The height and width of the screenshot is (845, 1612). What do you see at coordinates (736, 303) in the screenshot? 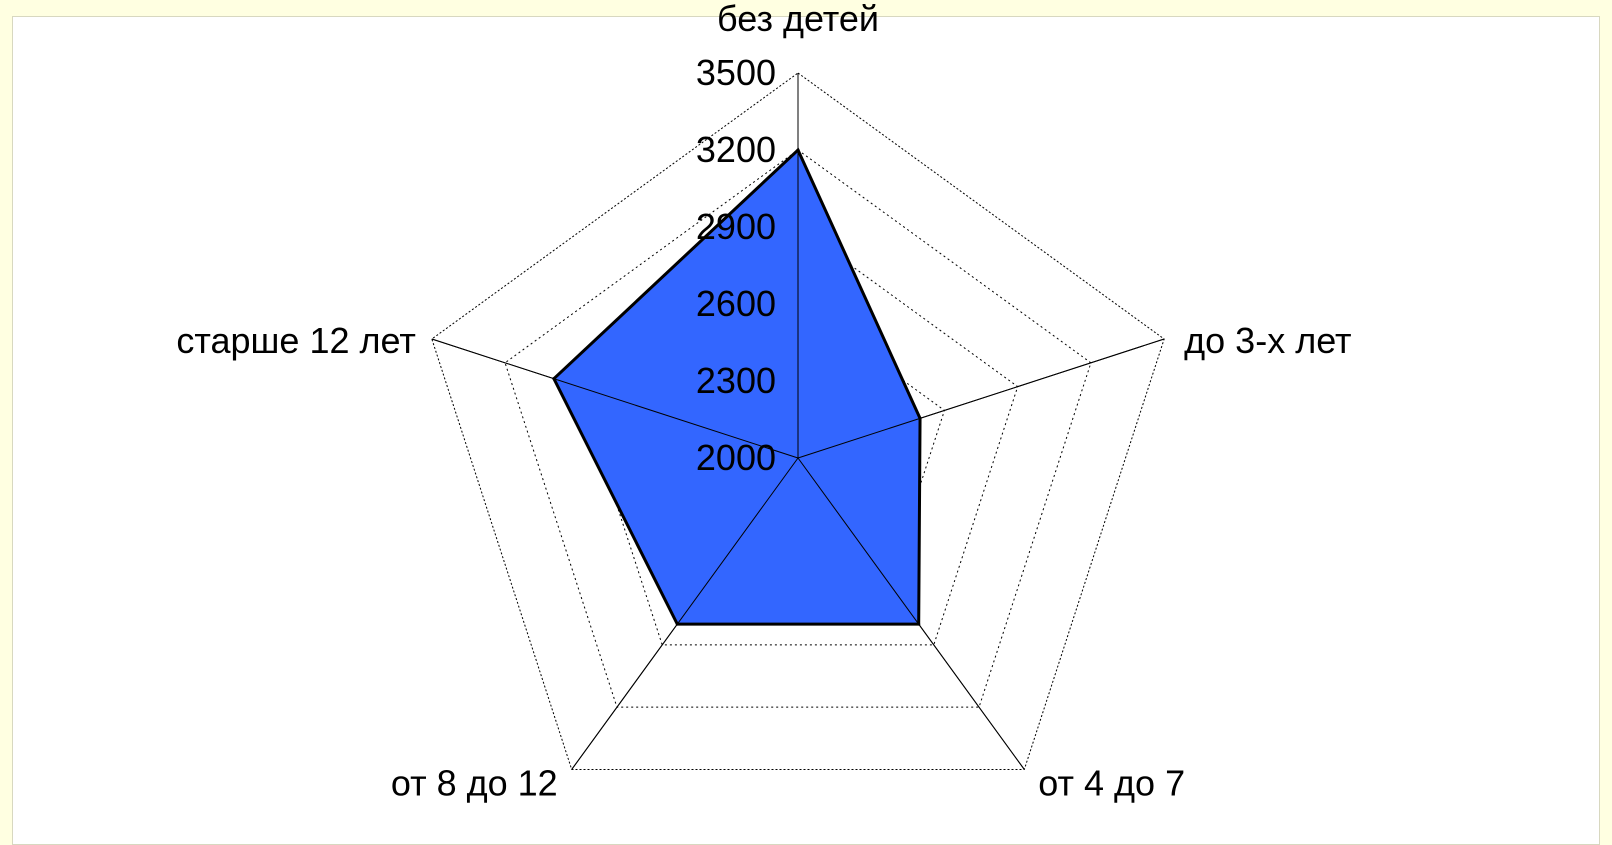
I see `tick-label-2600: 2600` at bounding box center [736, 303].